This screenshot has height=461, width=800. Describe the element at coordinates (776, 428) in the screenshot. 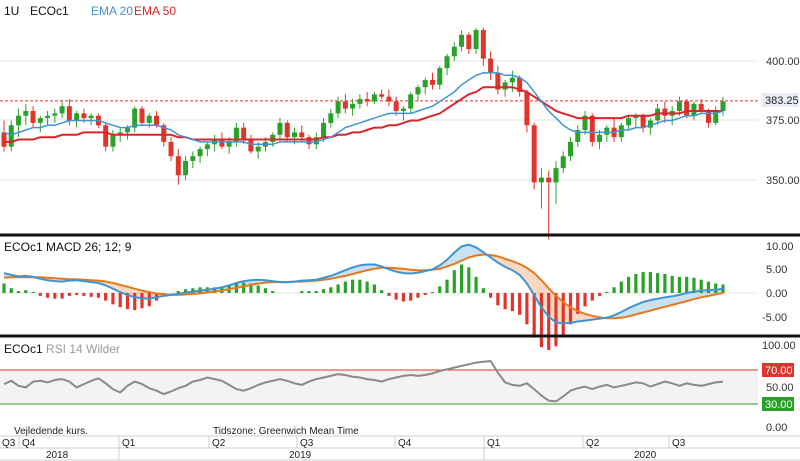

I see `rsi-tick-label: 0.00` at that location.